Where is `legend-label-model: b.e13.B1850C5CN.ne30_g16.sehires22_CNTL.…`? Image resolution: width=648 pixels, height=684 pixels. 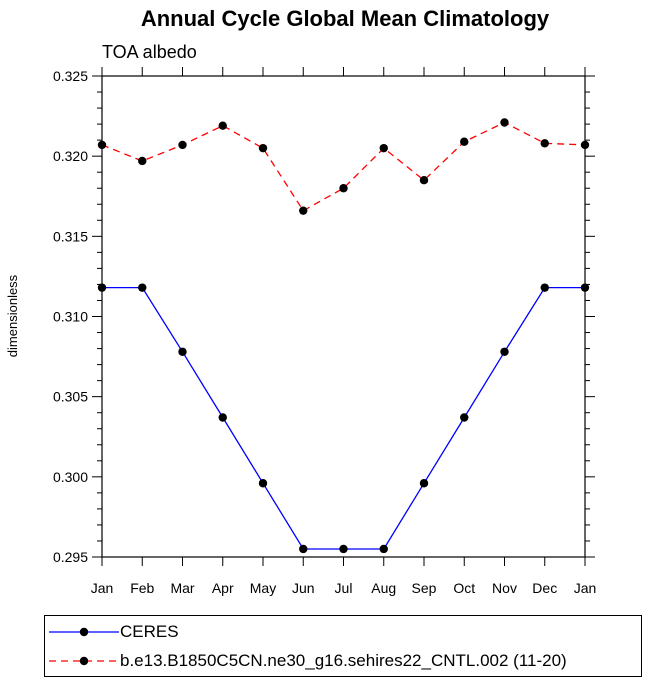 legend-label-model: b.e13.B1850C5CN.ne30_g16.sehires22_CNTL.… is located at coordinates (343, 660).